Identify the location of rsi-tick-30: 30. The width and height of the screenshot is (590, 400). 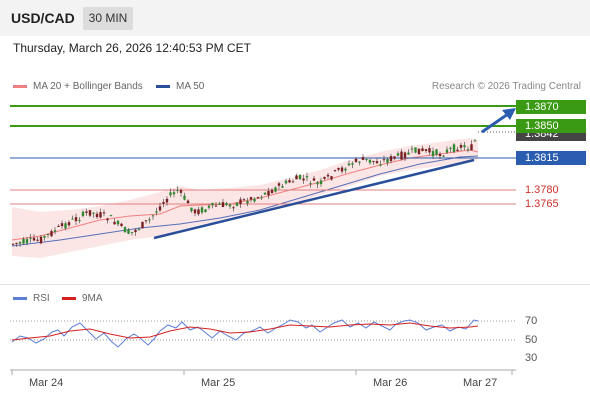
(531, 358).